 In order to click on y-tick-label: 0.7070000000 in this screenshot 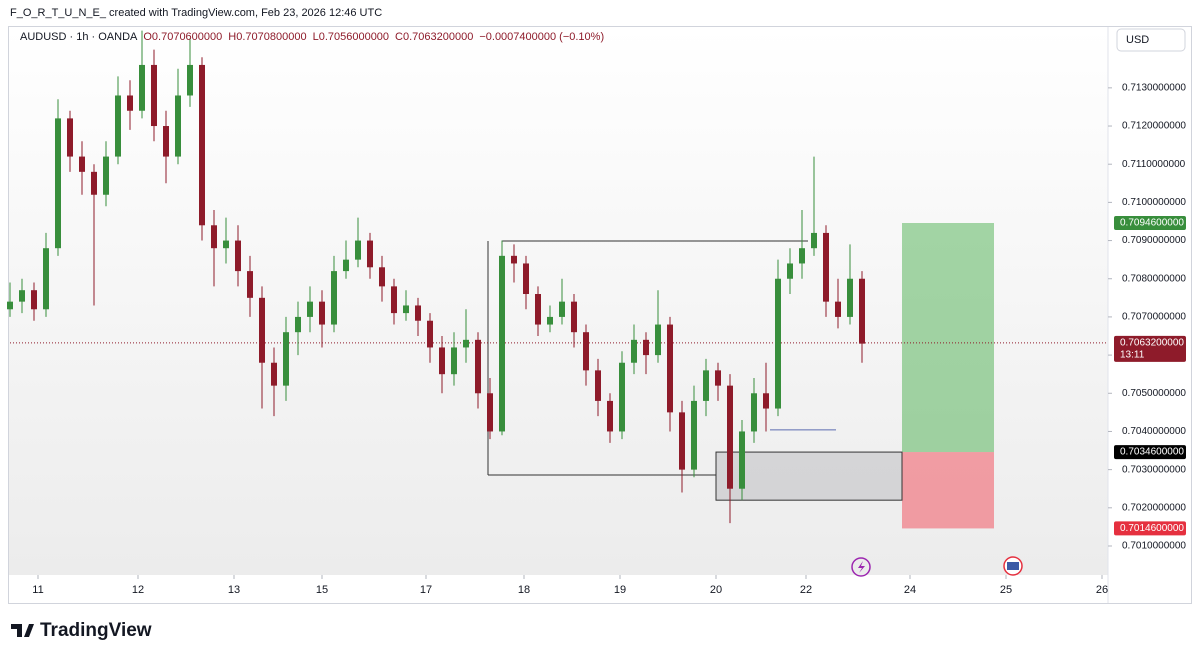, I will do `click(1154, 317)`.